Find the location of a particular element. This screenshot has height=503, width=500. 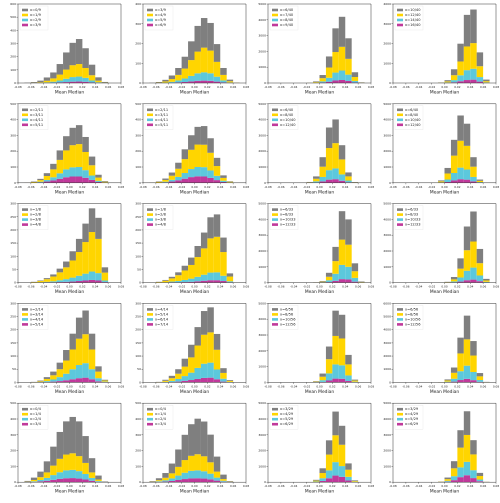

legend-label: x=3/4 is located at coordinates (161, 424).